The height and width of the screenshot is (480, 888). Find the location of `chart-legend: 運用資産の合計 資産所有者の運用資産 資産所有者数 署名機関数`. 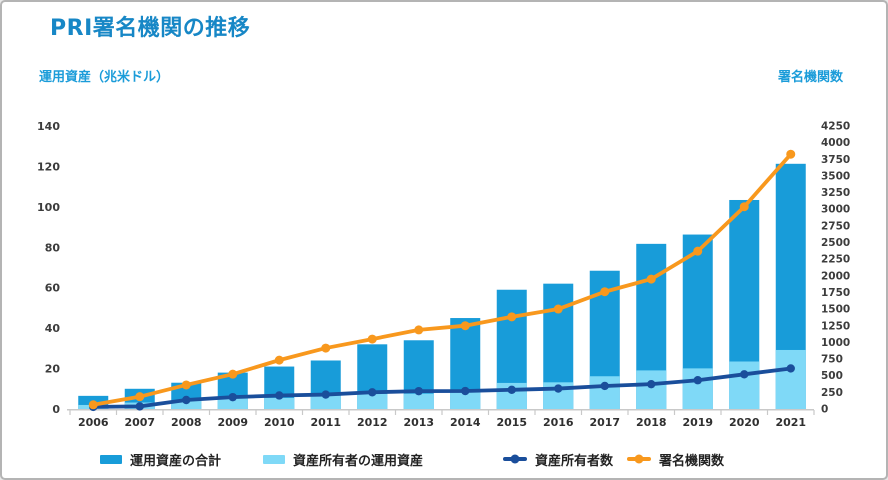

chart-legend: 運用資産の合計 資産所有者の運用資産 資産所有者数 署名機関数 is located at coordinates (412, 459).